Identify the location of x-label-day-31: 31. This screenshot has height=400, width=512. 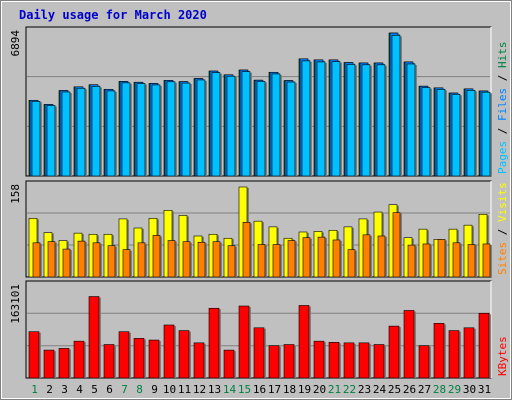
(484, 389).